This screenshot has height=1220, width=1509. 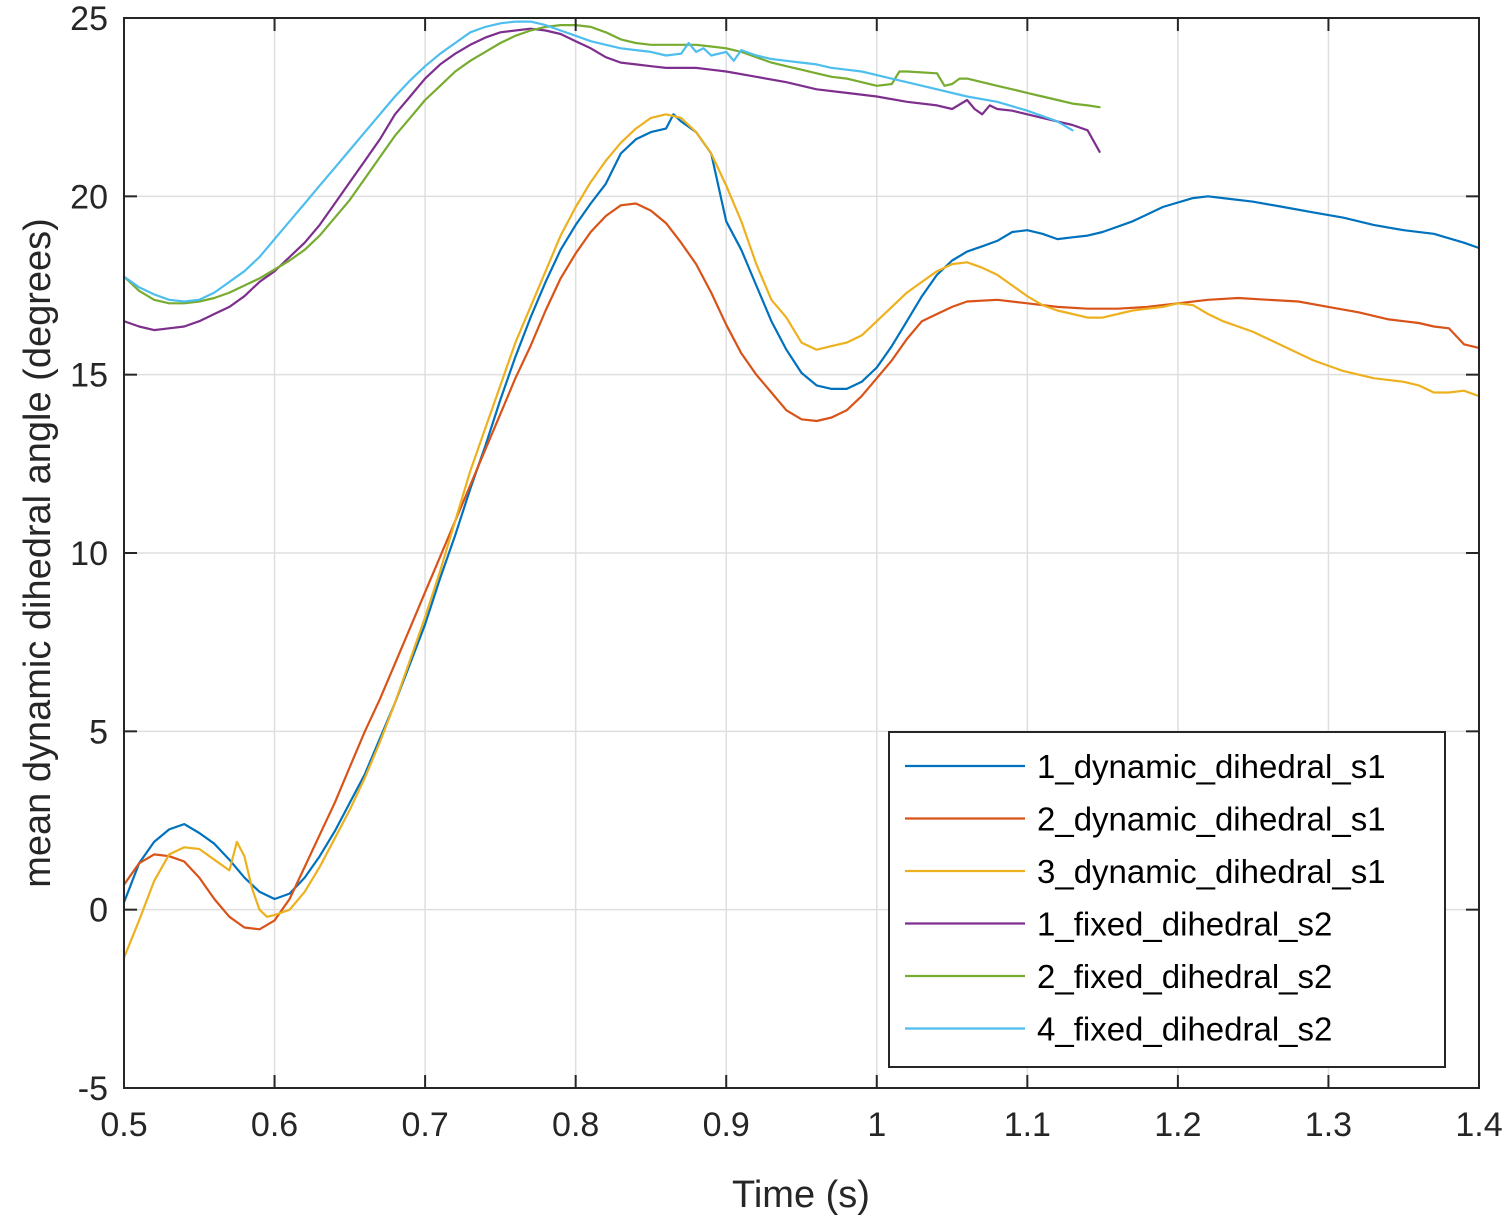 What do you see at coordinates (726, 1125) in the screenshot?
I see `x-tick-label: 0.9` at bounding box center [726, 1125].